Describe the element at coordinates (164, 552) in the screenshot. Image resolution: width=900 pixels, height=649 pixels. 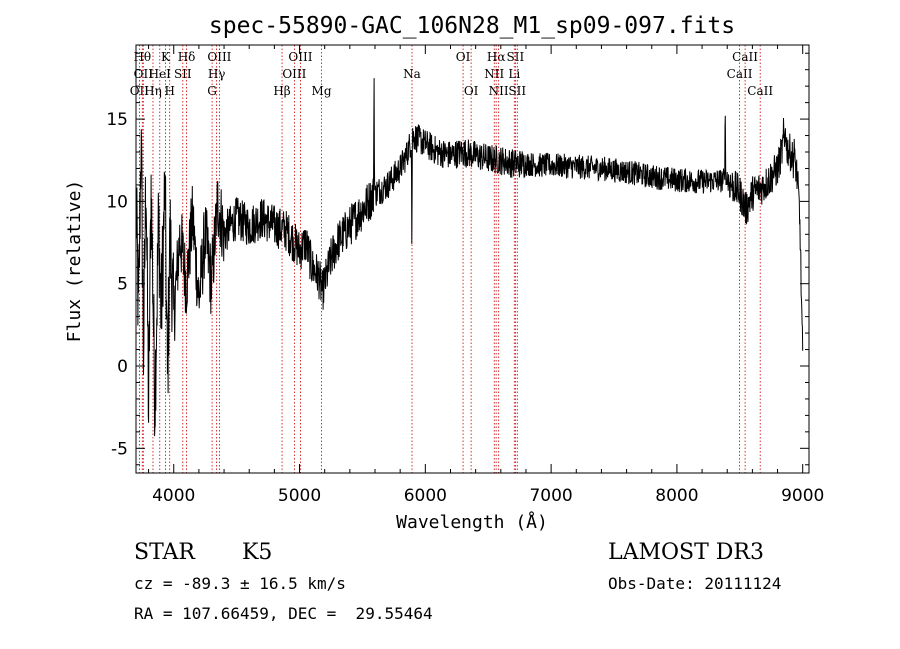
I see `object-type: STAR` at that location.